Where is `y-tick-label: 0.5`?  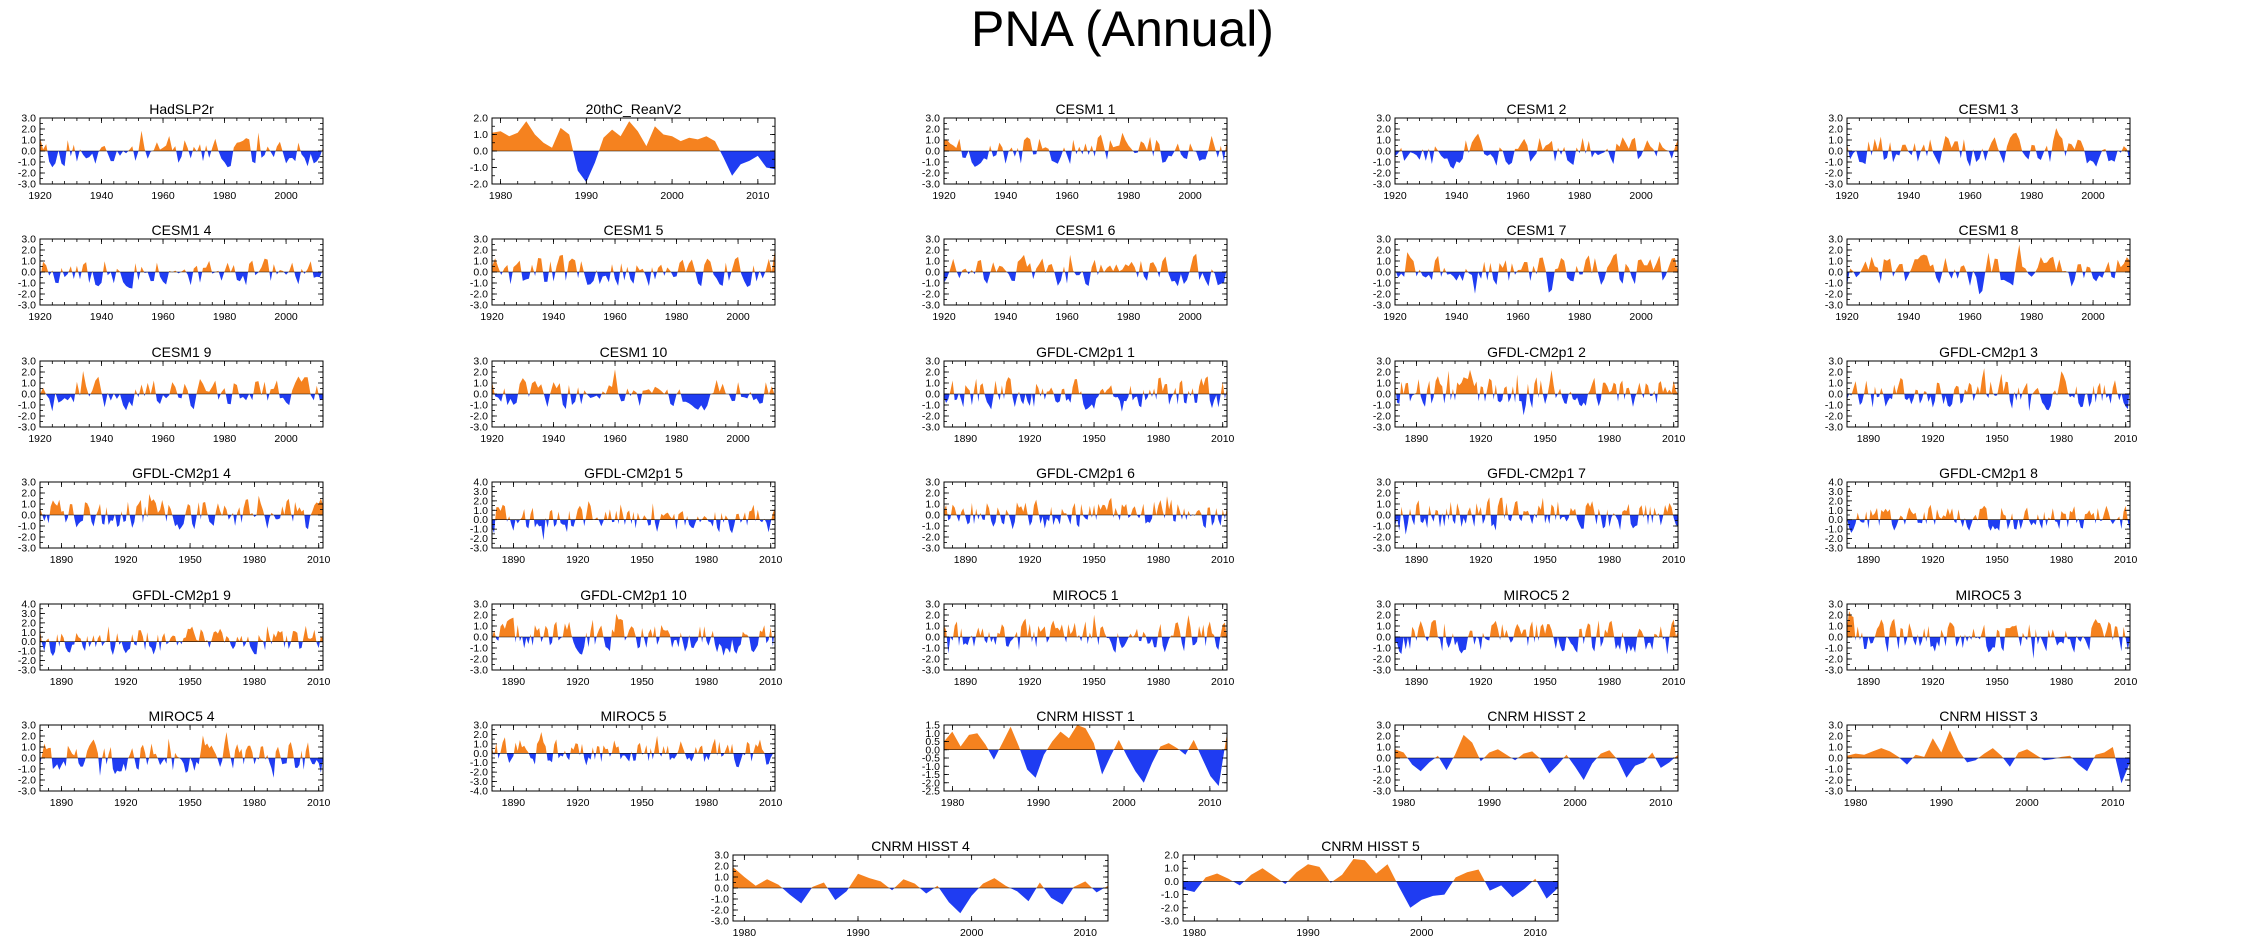
y-tick-label: 0.5 is located at coordinates (932, 742).